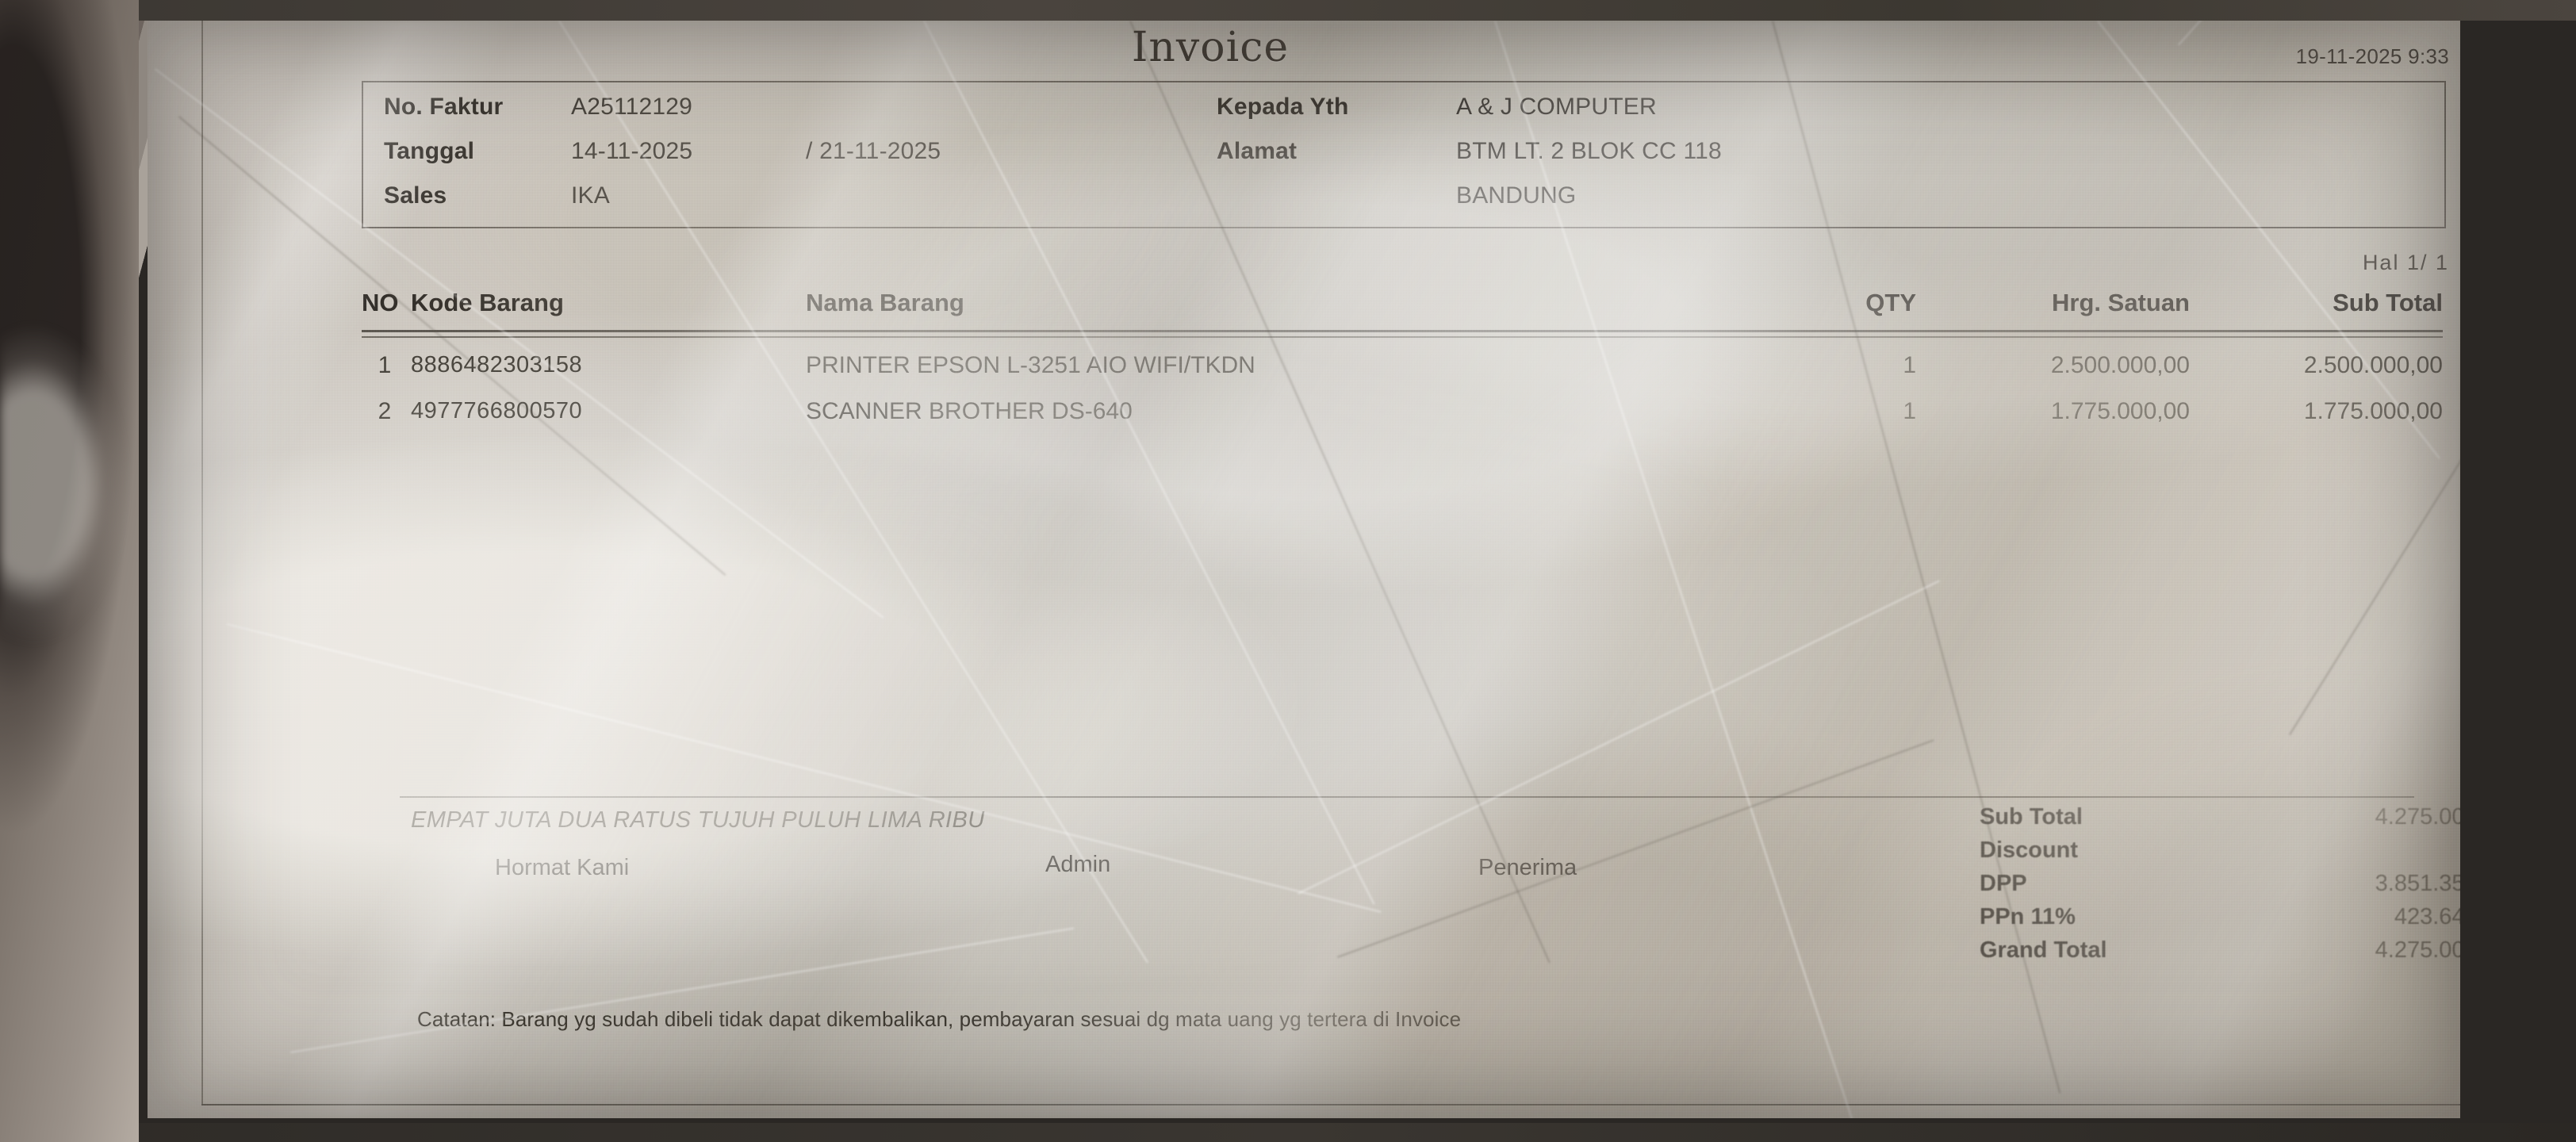  Describe the element at coordinates (1030, 365) in the screenshot. I see `cell-name: PRINTER EPSON L-3251 AIO WIFI/TKDN` at that location.